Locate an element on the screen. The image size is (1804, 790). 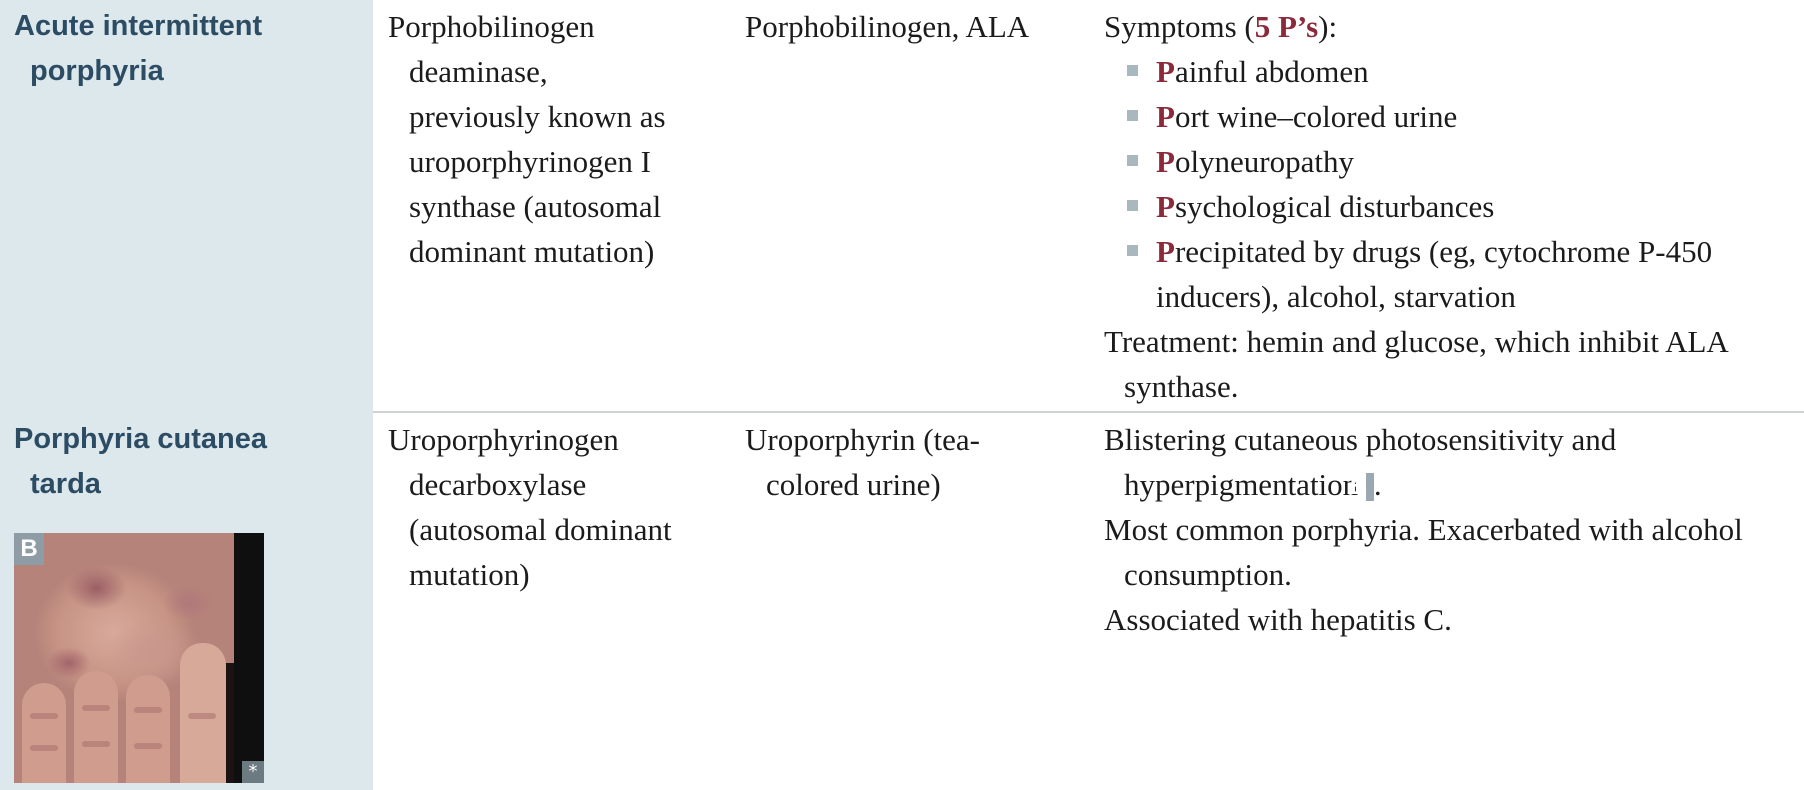
presentation-line: Associated with hepatitis C. is located at coordinates (1278, 619).